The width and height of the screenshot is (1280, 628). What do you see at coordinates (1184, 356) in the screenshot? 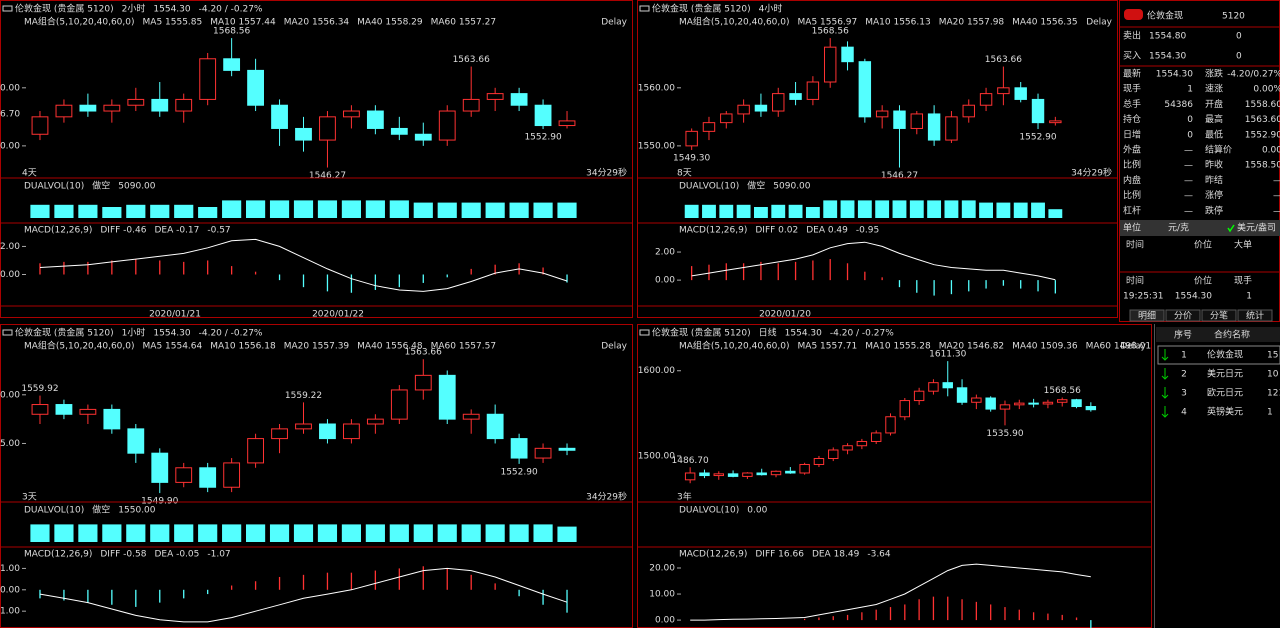
I see `watchlist-index: 1` at bounding box center [1184, 356].